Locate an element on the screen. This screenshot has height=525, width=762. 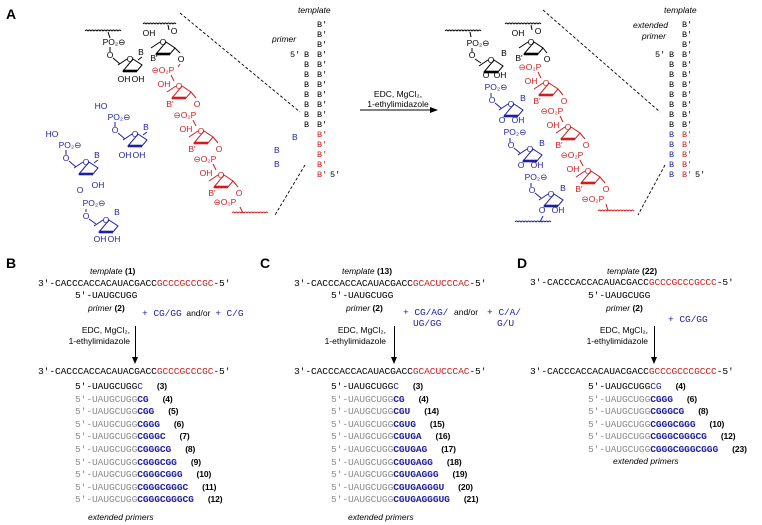
extension-part: C is located at coordinates (140, 386).